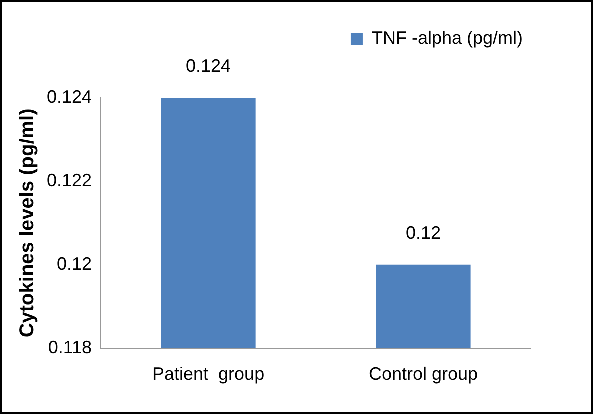  I want to click on y-tick-label: 0.124, so click(69, 96).